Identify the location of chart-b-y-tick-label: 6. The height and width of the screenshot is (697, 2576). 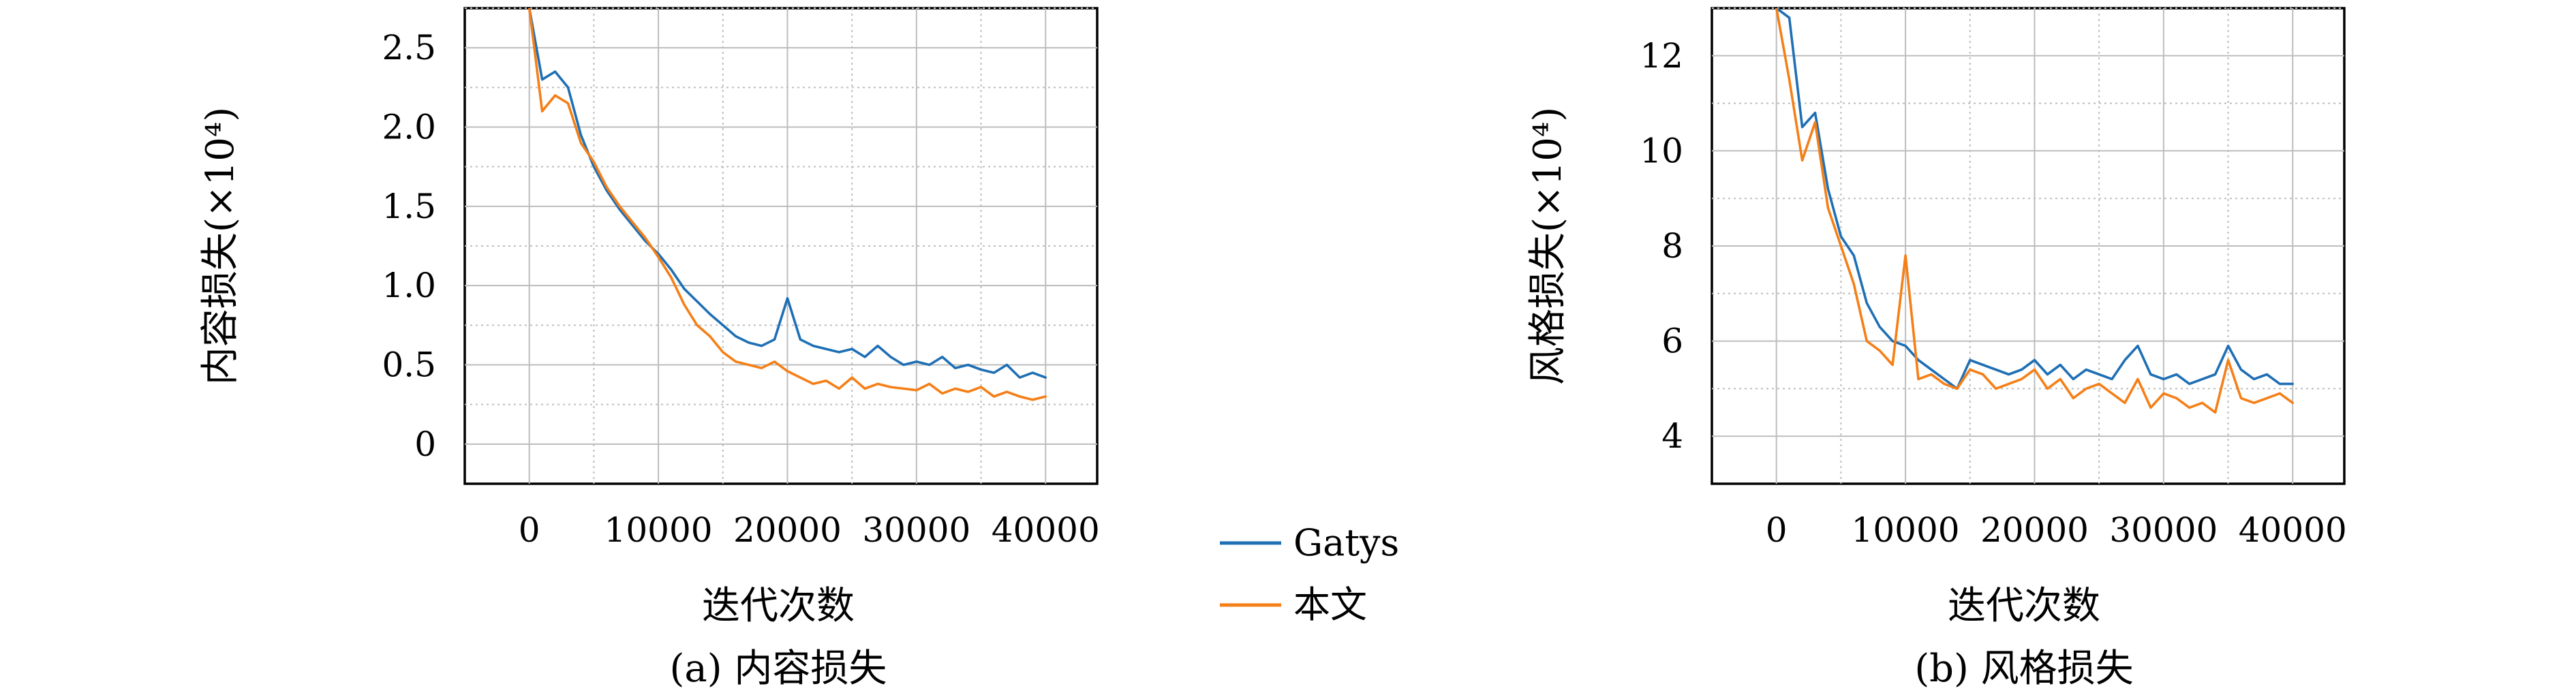
(1672, 341).